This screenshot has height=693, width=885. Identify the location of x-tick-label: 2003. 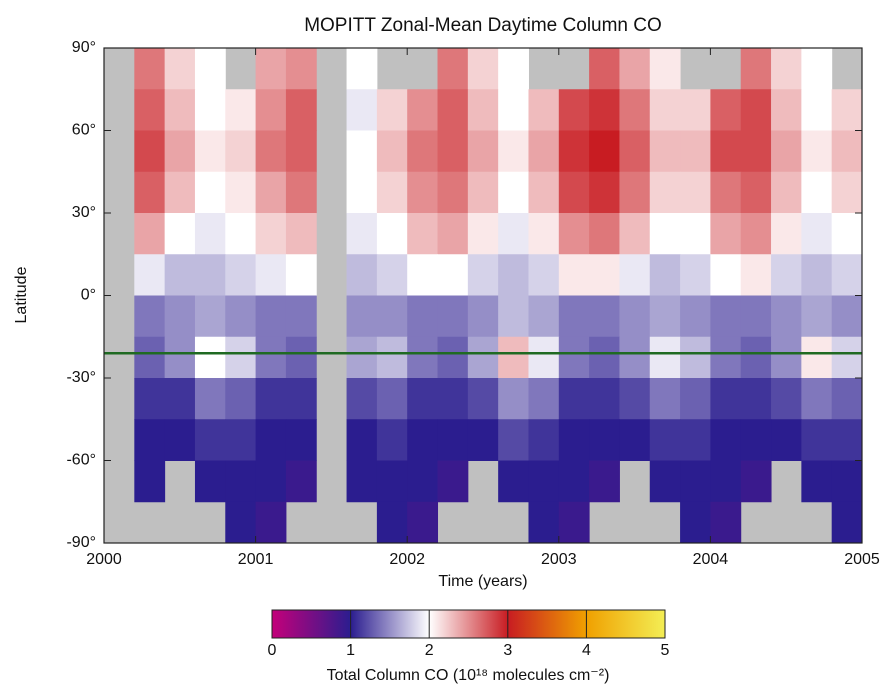
(559, 559).